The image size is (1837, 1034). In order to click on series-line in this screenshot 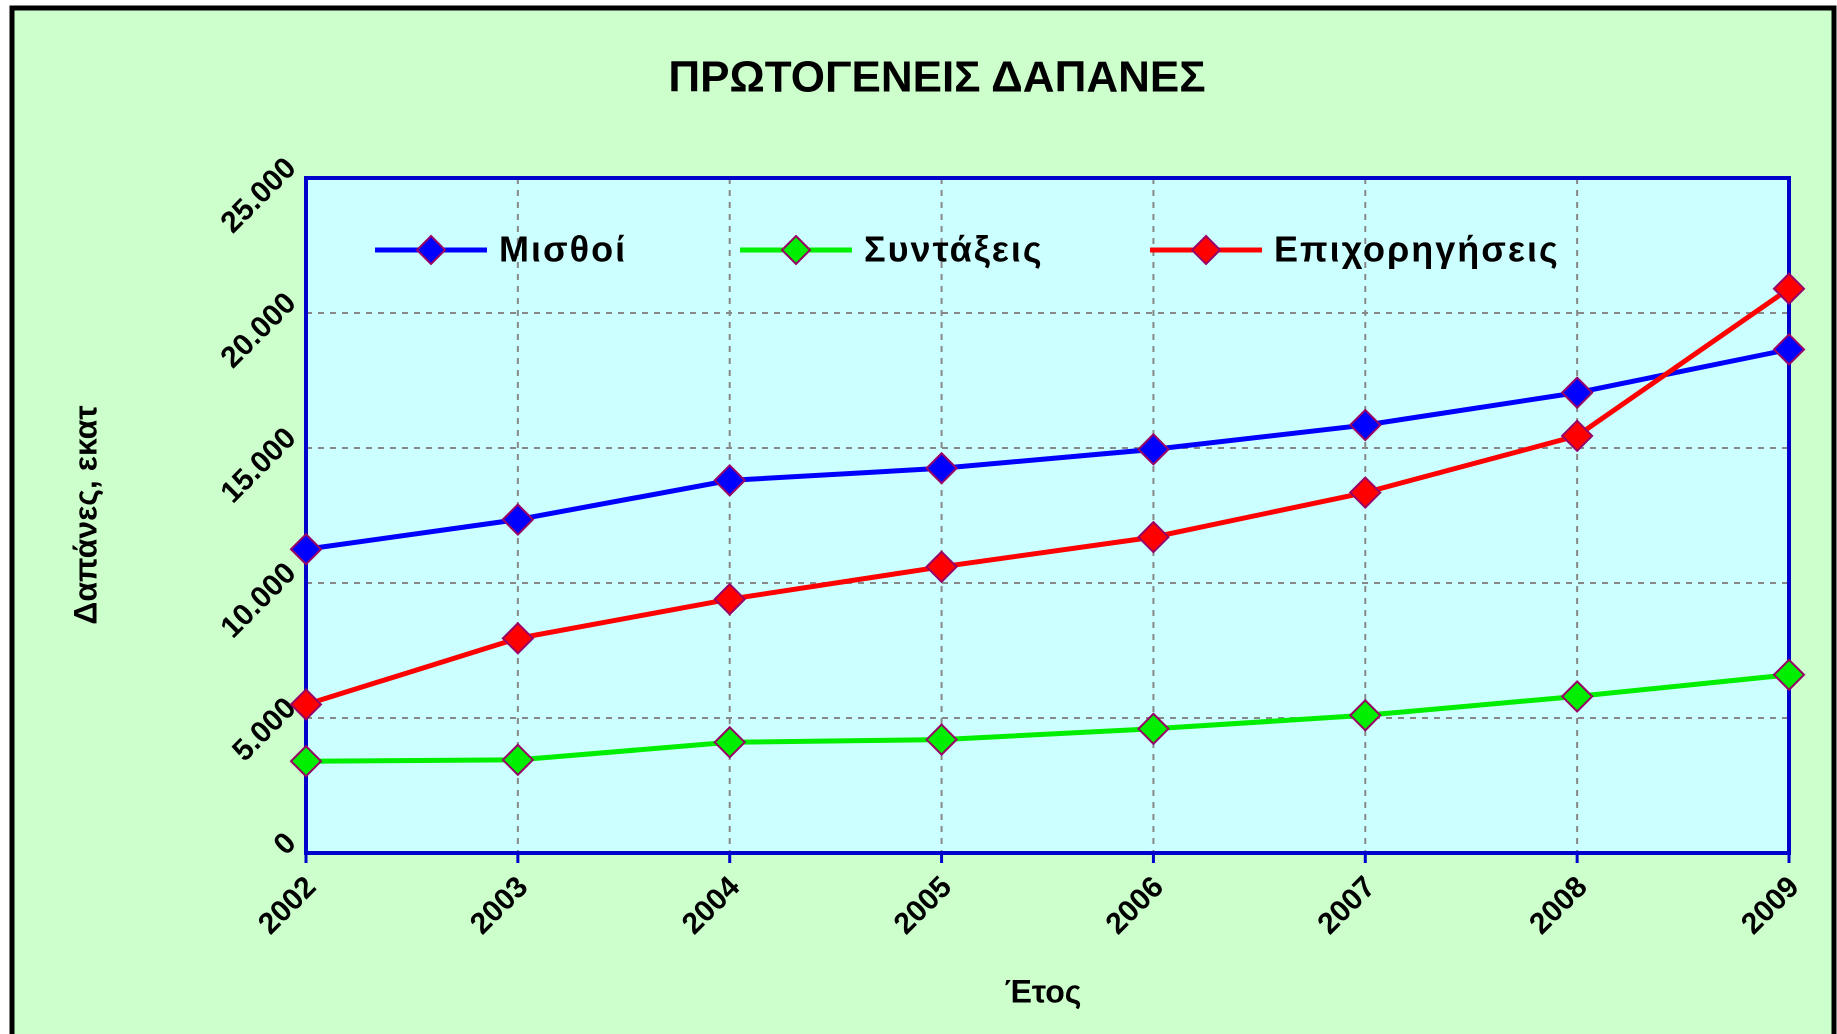, I will do `click(1047, 718)`.